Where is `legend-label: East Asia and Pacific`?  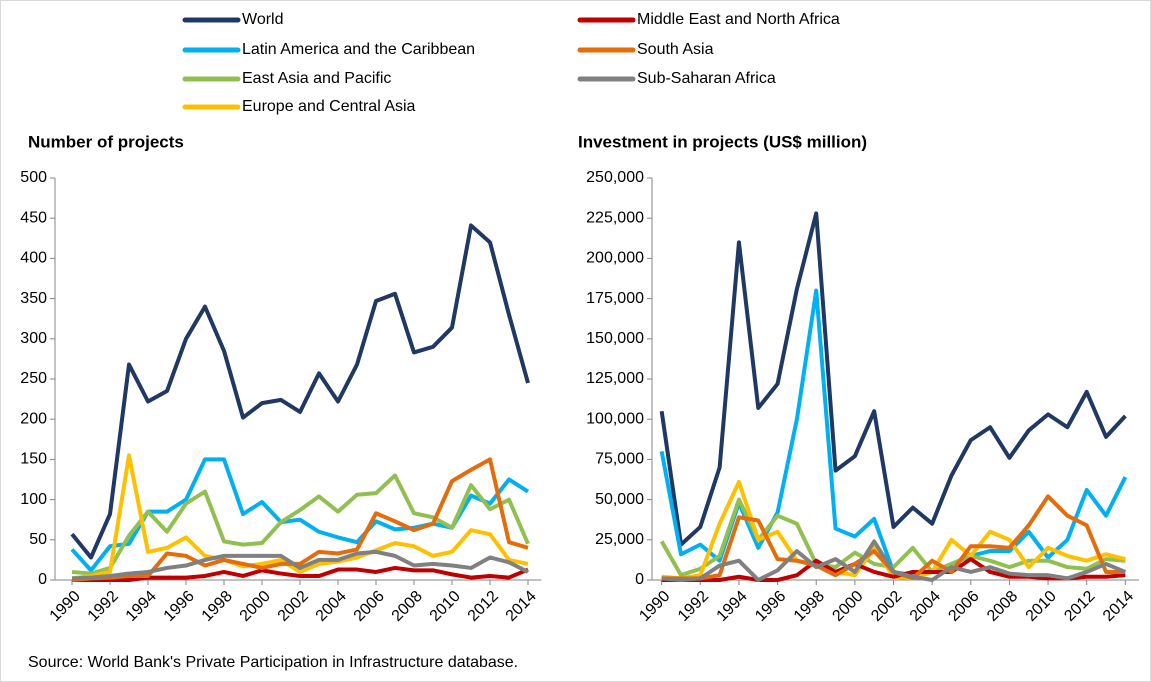
legend-label: East Asia and Pacific is located at coordinates (316, 78).